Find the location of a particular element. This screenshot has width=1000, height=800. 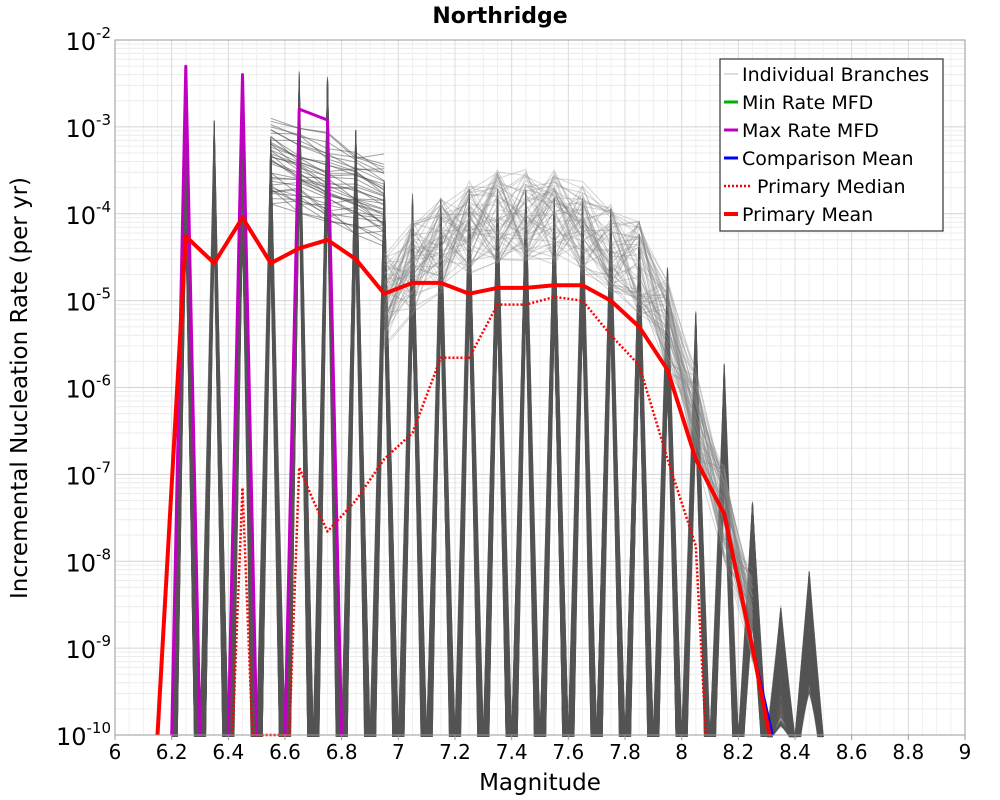

x-axis-label: Magnitude is located at coordinates (540, 783).